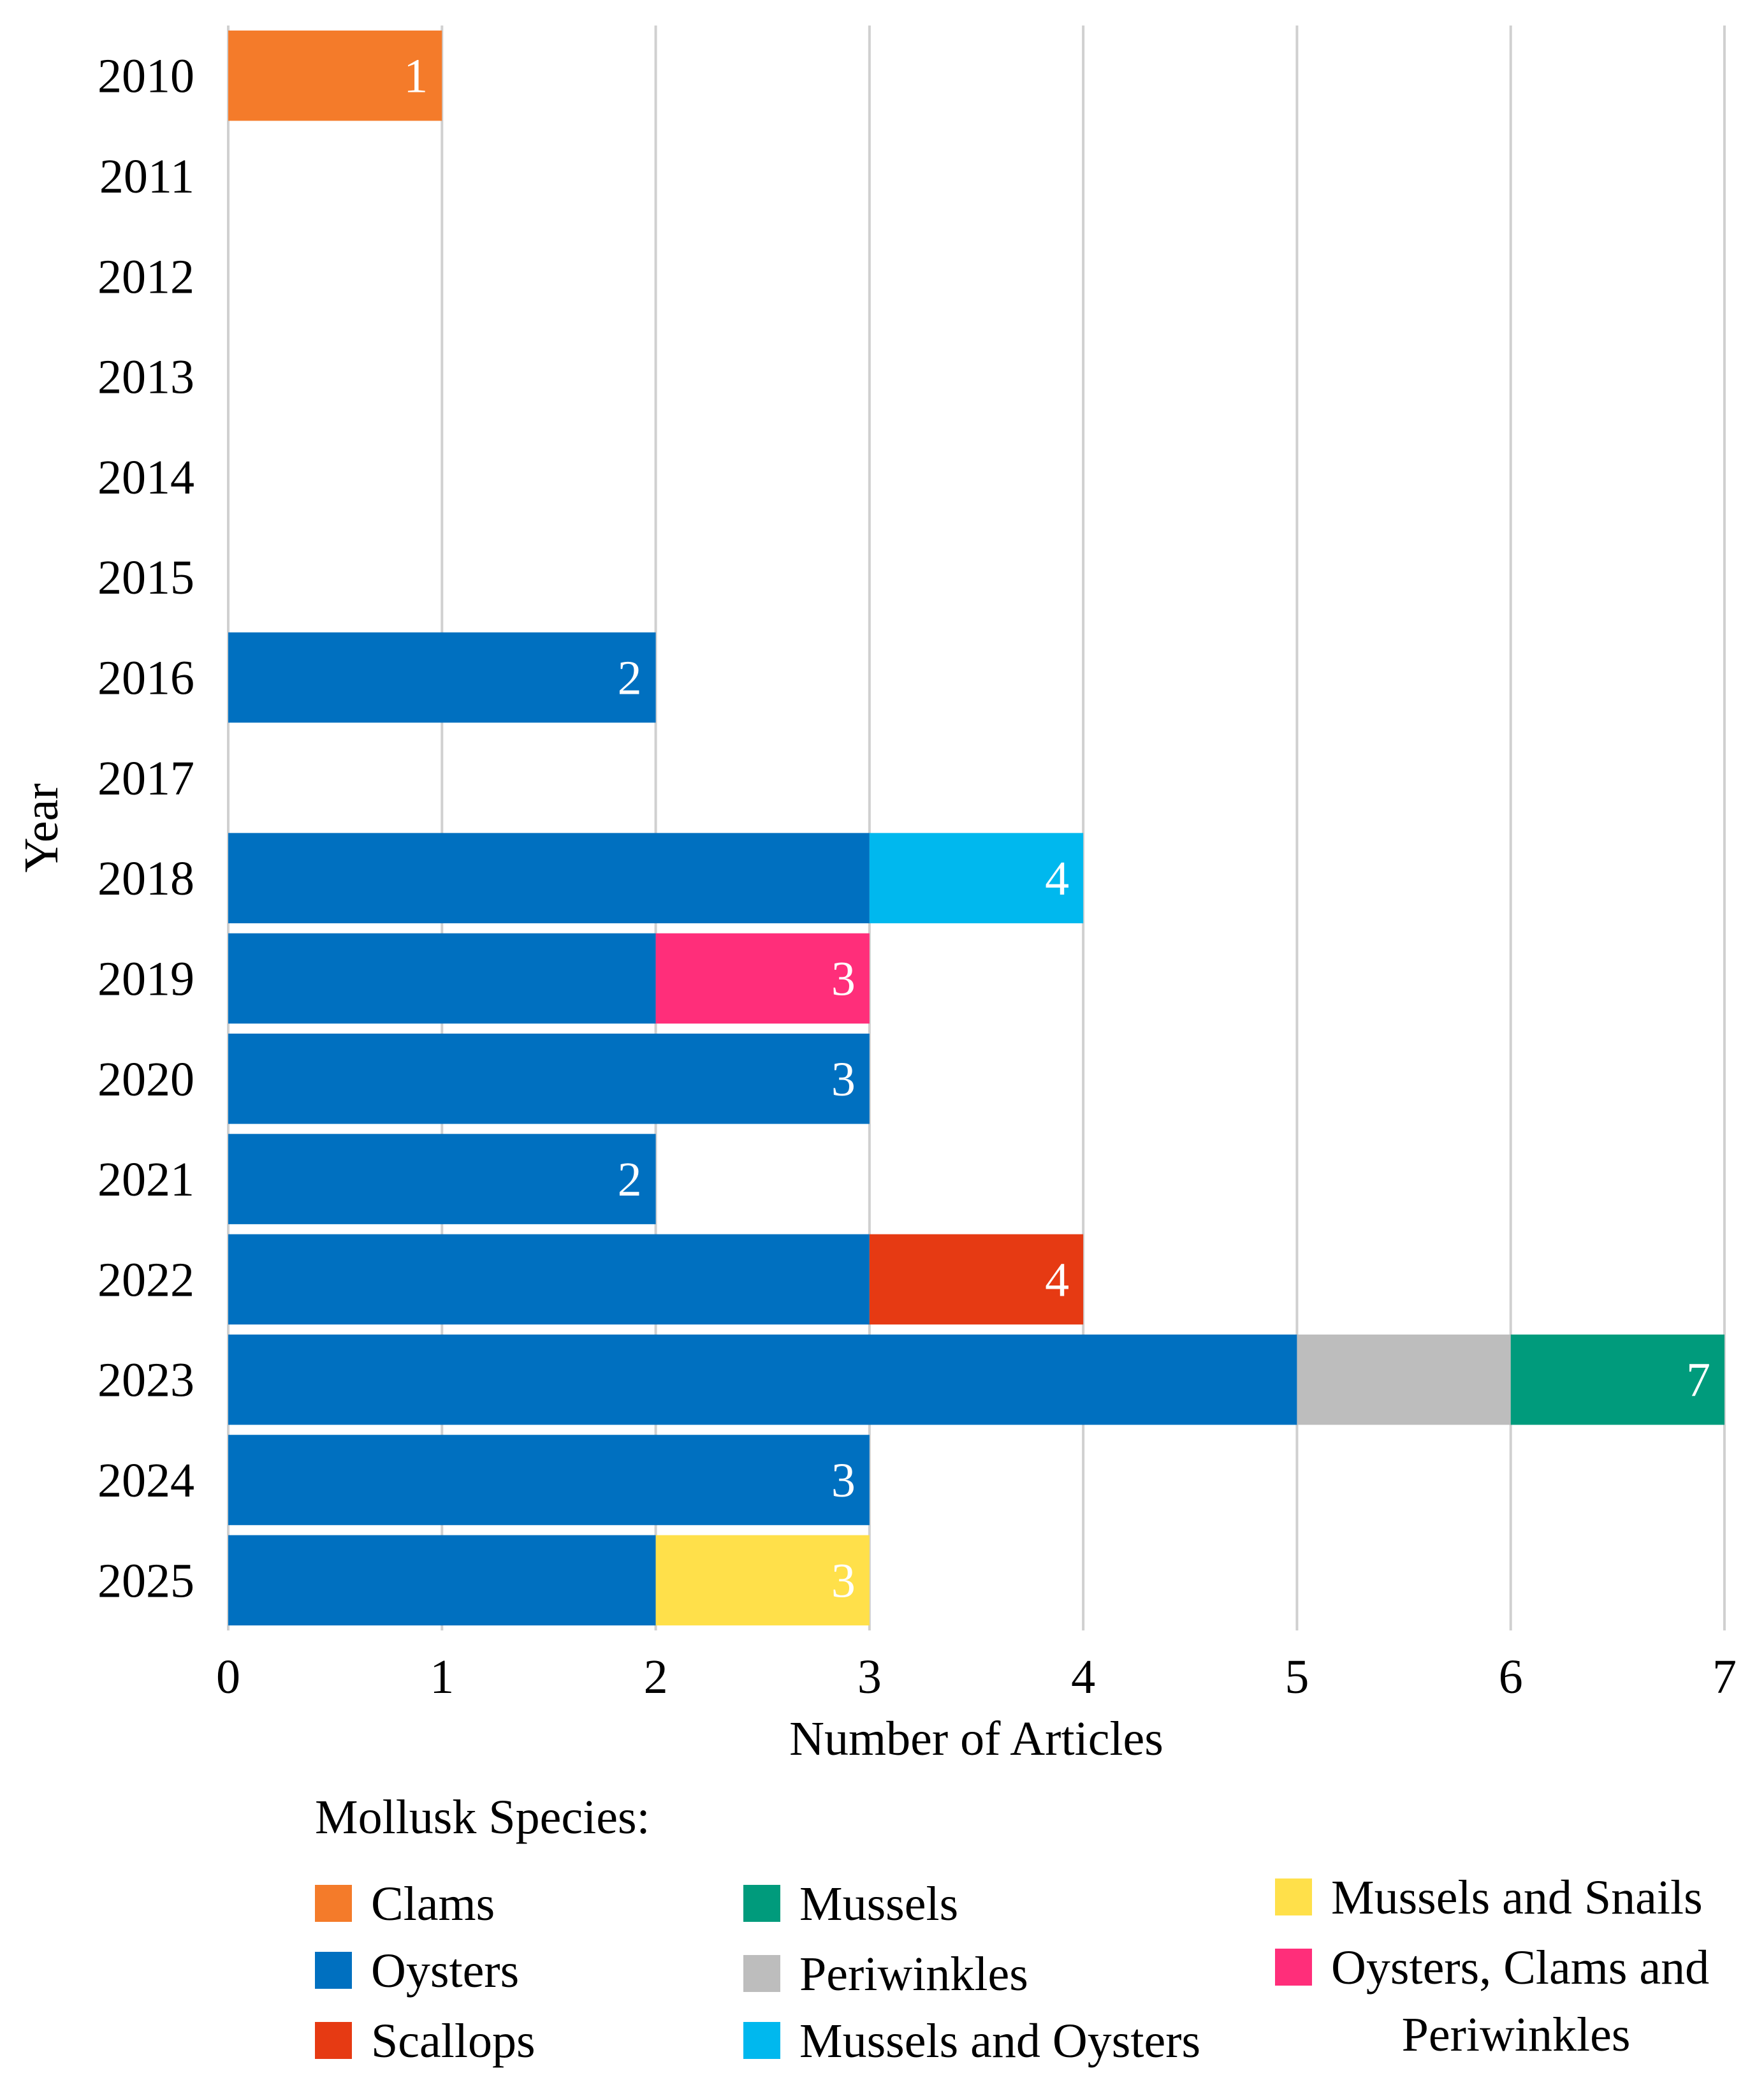 Image resolution: width=1764 pixels, height=2087 pixels. I want to click on y-tick-2017: 2017, so click(146, 778).